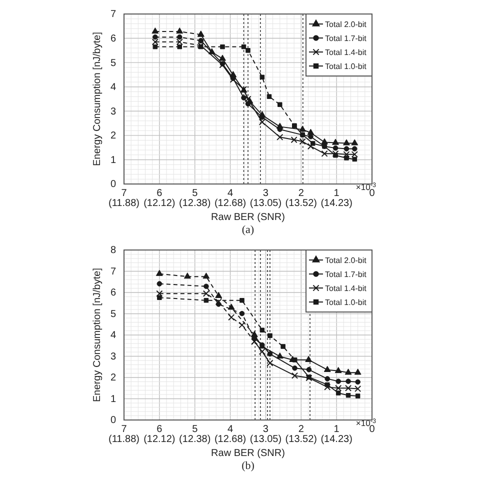 The height and width of the screenshot is (479, 478). I want to click on text: (a), so click(248, 230).